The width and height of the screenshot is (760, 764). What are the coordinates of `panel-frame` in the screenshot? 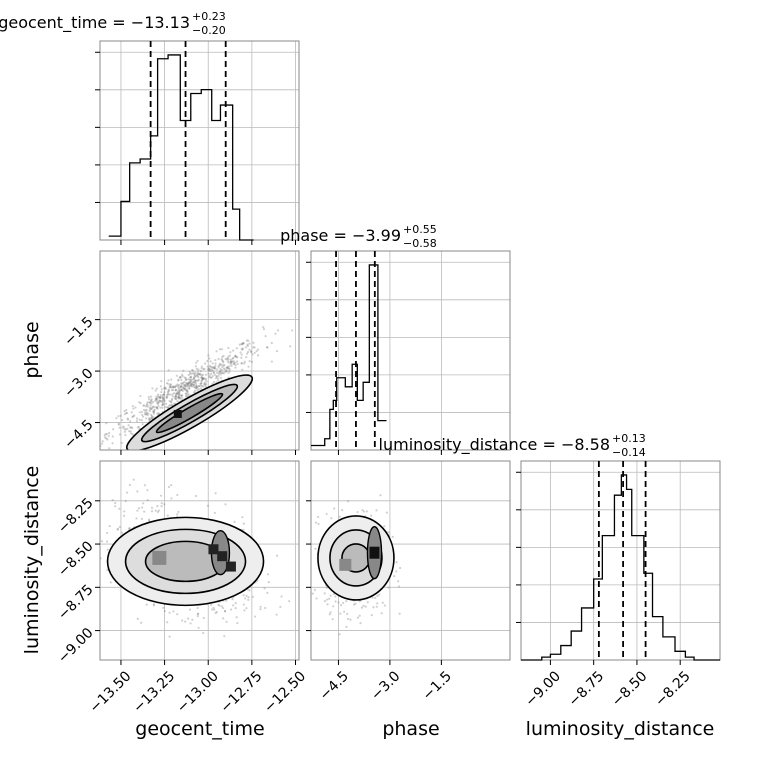 It's located at (199, 350).